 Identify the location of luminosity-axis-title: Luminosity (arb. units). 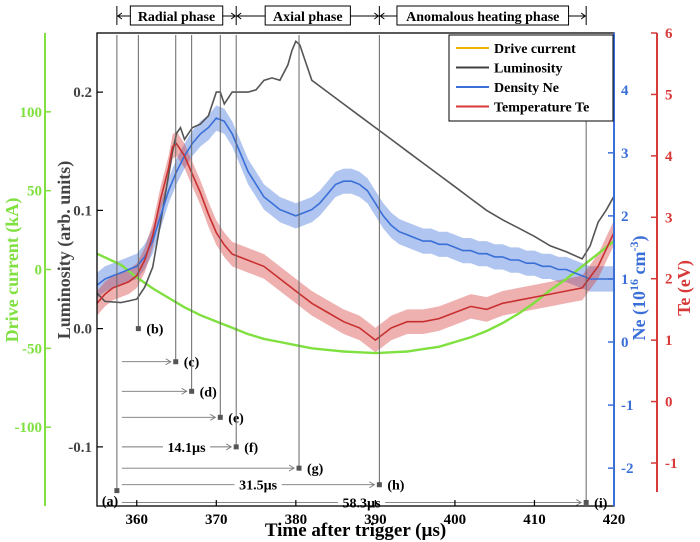
(64, 250).